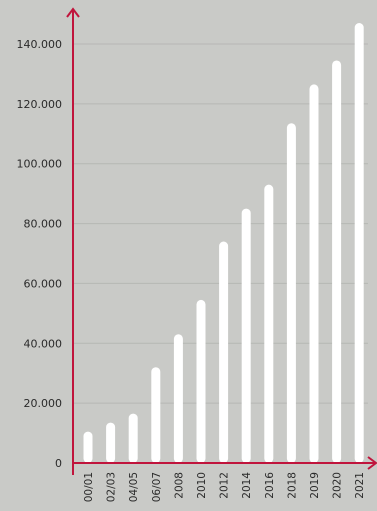  What do you see at coordinates (315, 485) in the screenshot?
I see `x-tick-label: 2019` at bounding box center [315, 485].